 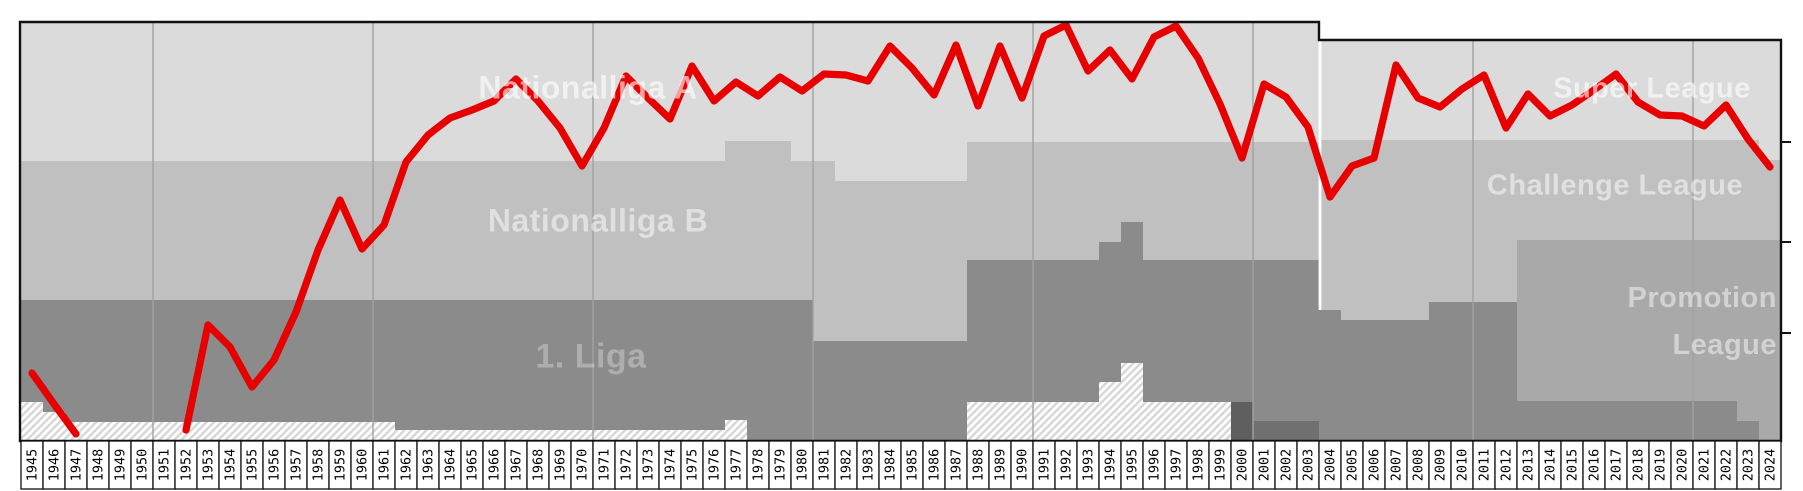 What do you see at coordinates (275, 465) in the screenshot?
I see `year-label: 1956` at bounding box center [275, 465].